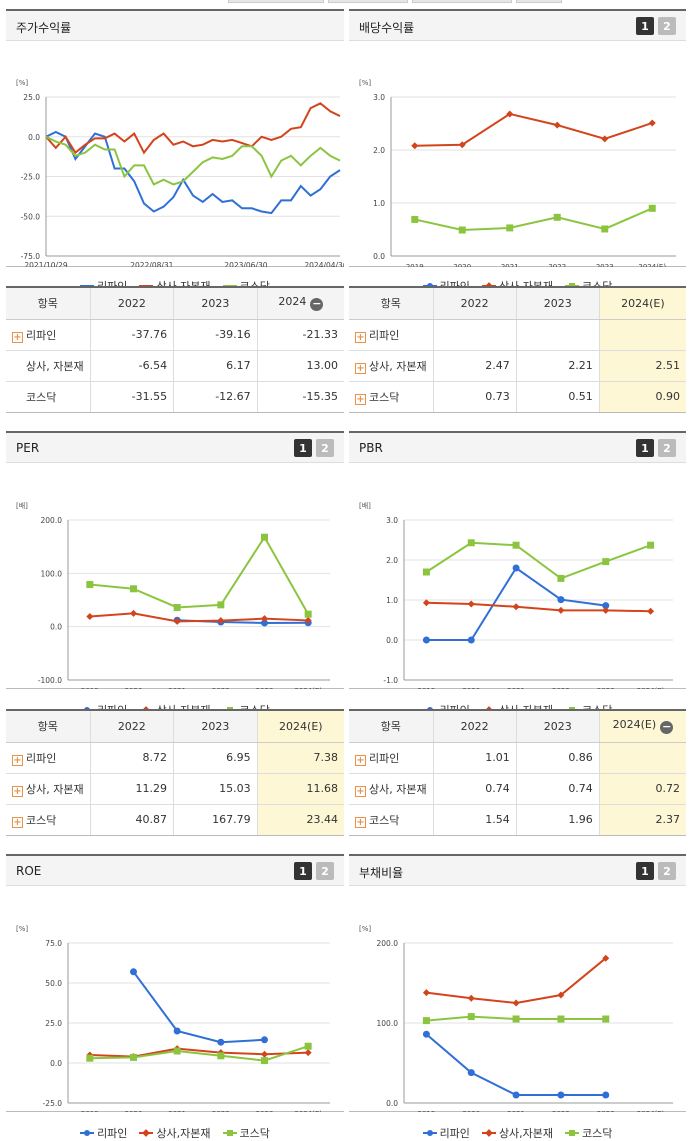 The image size is (691, 1141). I want to click on y-tick-label: 1.0, so click(379, 203).